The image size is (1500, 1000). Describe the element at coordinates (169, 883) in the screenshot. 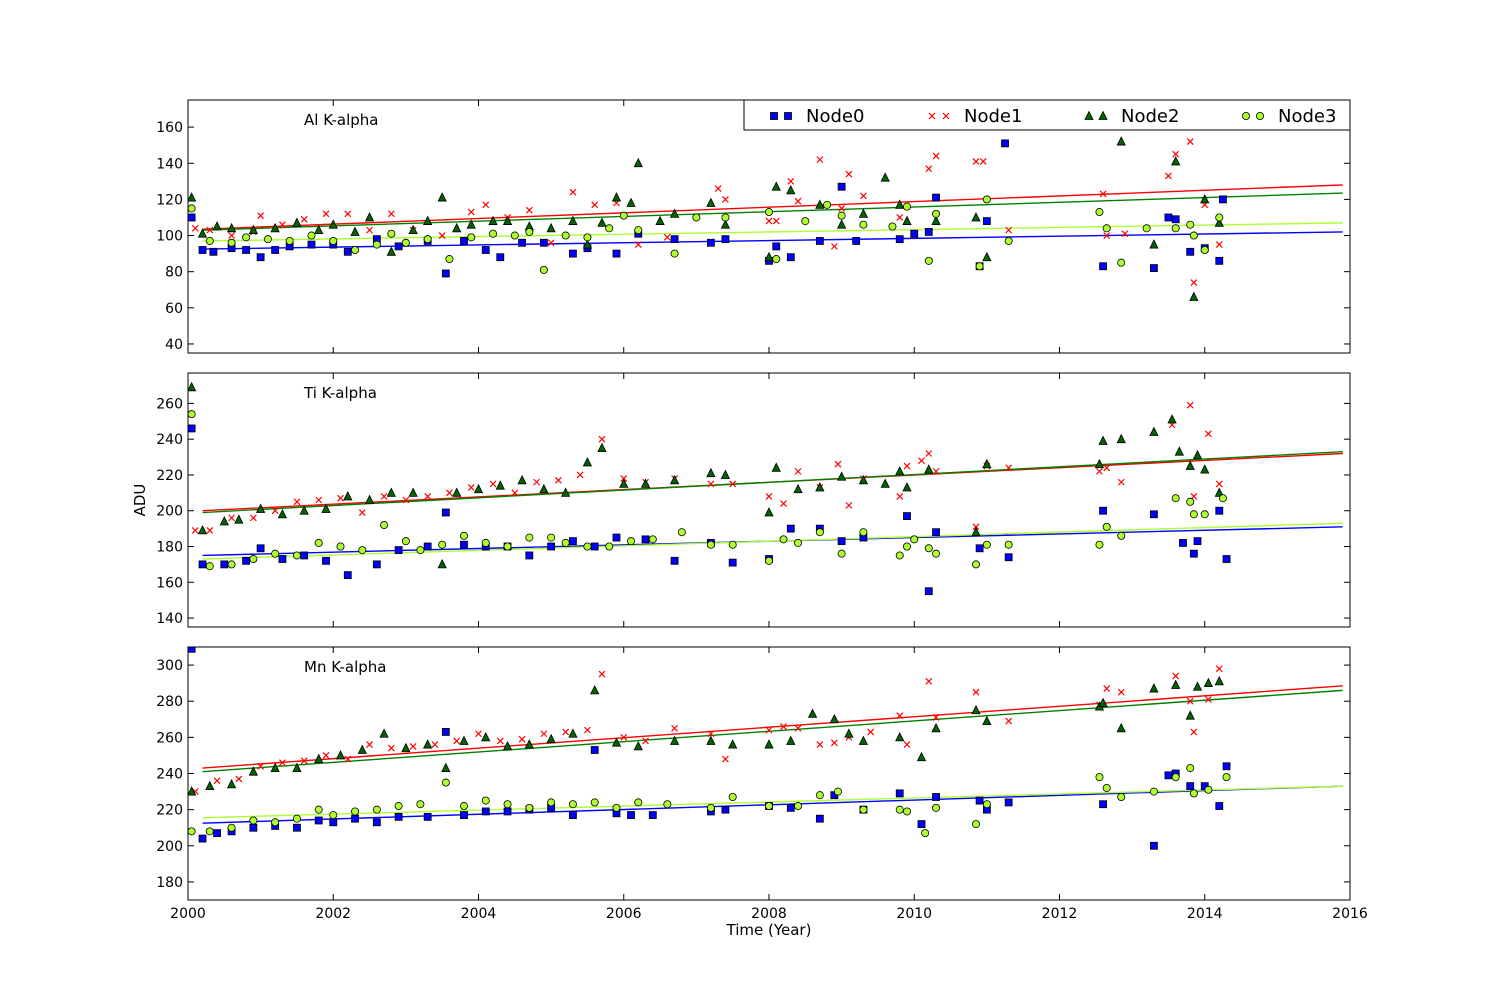

I see `y-tick-label: 180` at that location.